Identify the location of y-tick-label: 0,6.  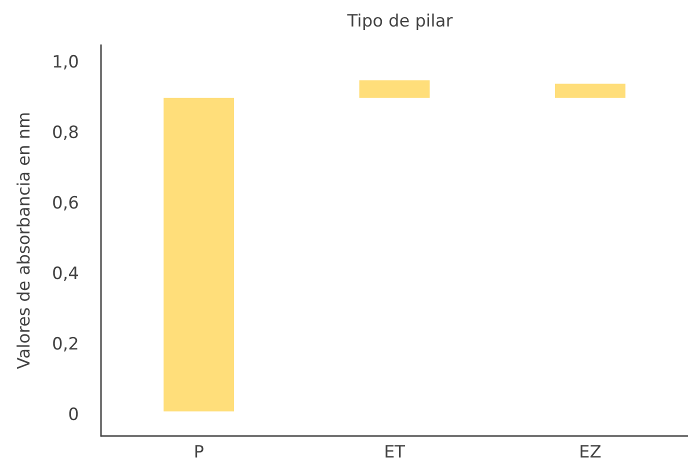
(65, 204).